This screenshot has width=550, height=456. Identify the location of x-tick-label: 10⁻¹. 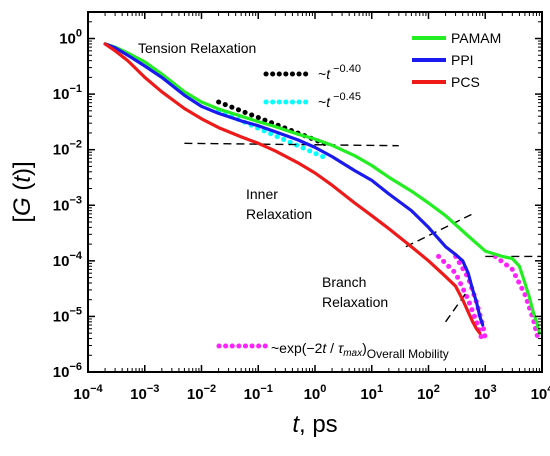
(258, 393).